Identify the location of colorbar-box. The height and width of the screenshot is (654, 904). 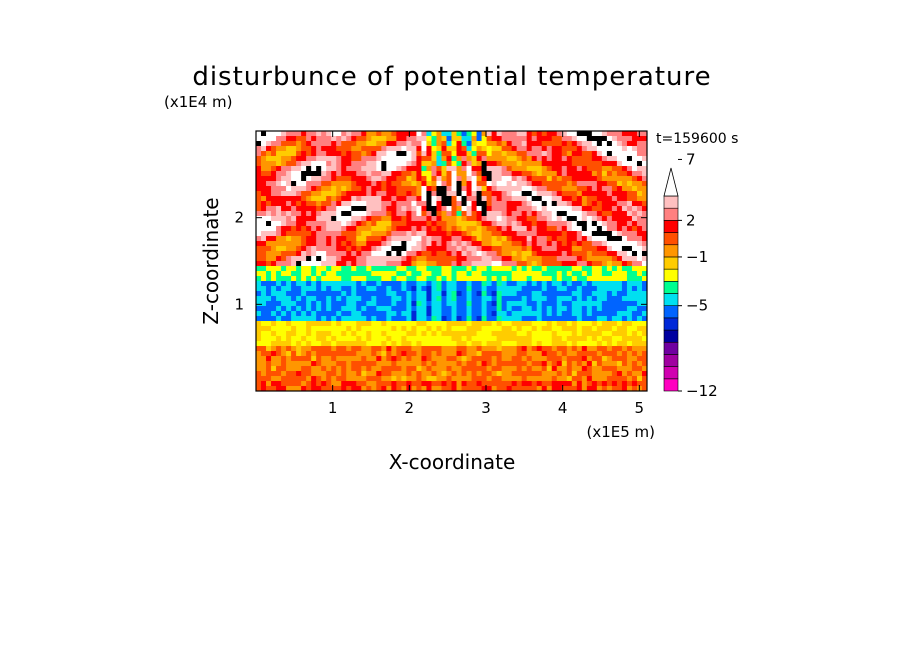
(671, 287).